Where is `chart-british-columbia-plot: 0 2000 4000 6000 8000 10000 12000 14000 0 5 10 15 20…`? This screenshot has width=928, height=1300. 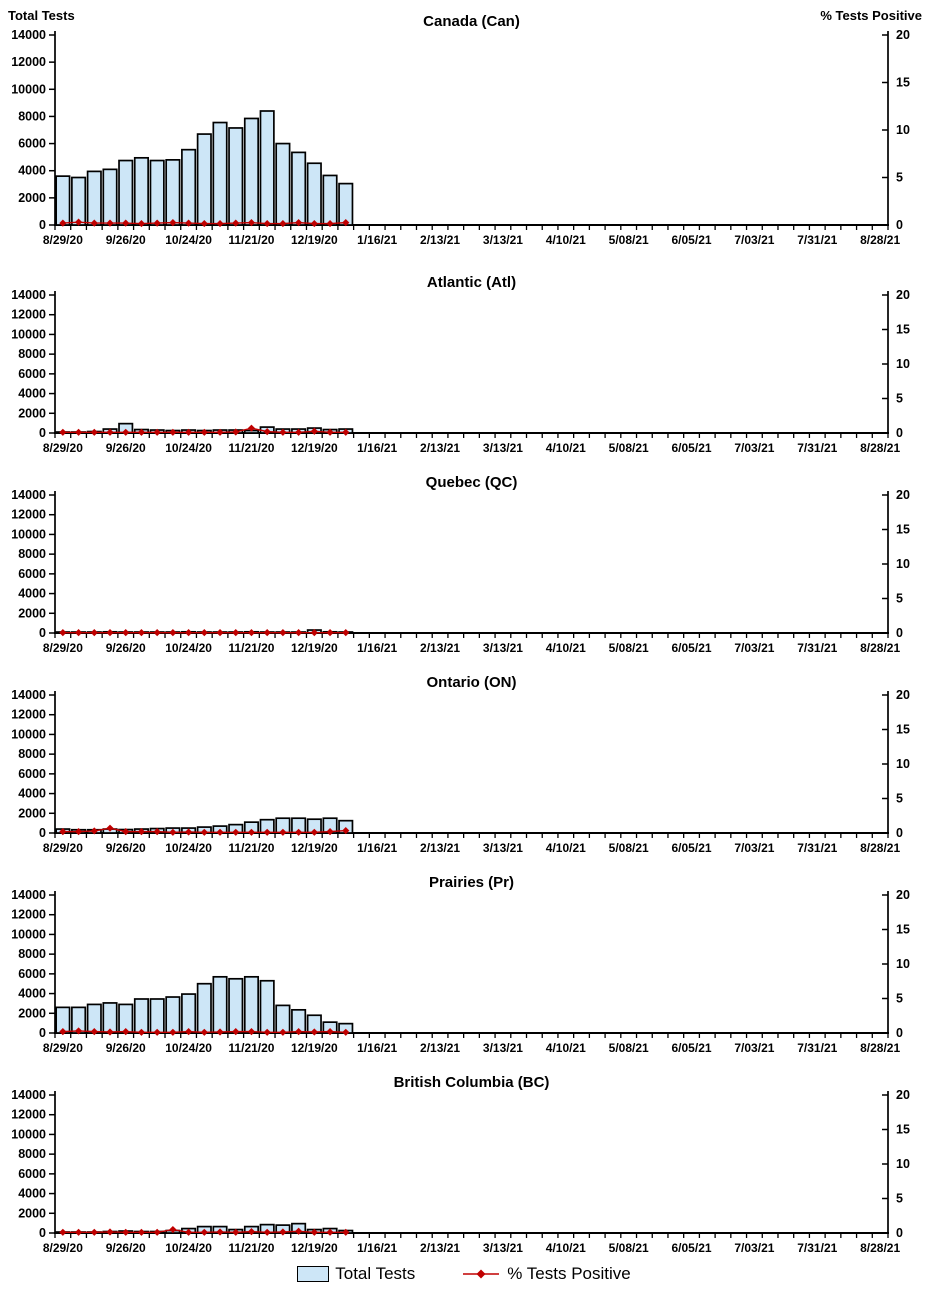
chart-british-columbia-plot: 0 2000 4000 6000 8000 10000 12000 14000 0 5 10 15 20… is located at coordinates (460, 1171).